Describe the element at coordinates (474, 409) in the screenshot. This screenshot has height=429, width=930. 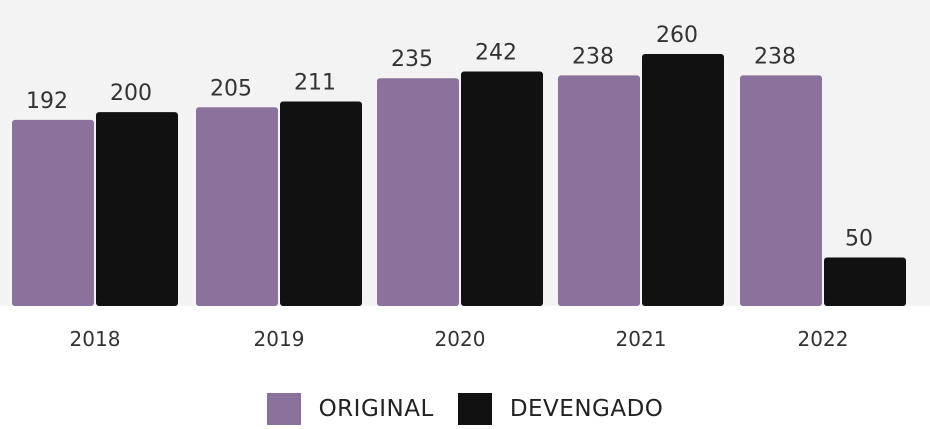
I see `legend-swatch-devengado` at that location.